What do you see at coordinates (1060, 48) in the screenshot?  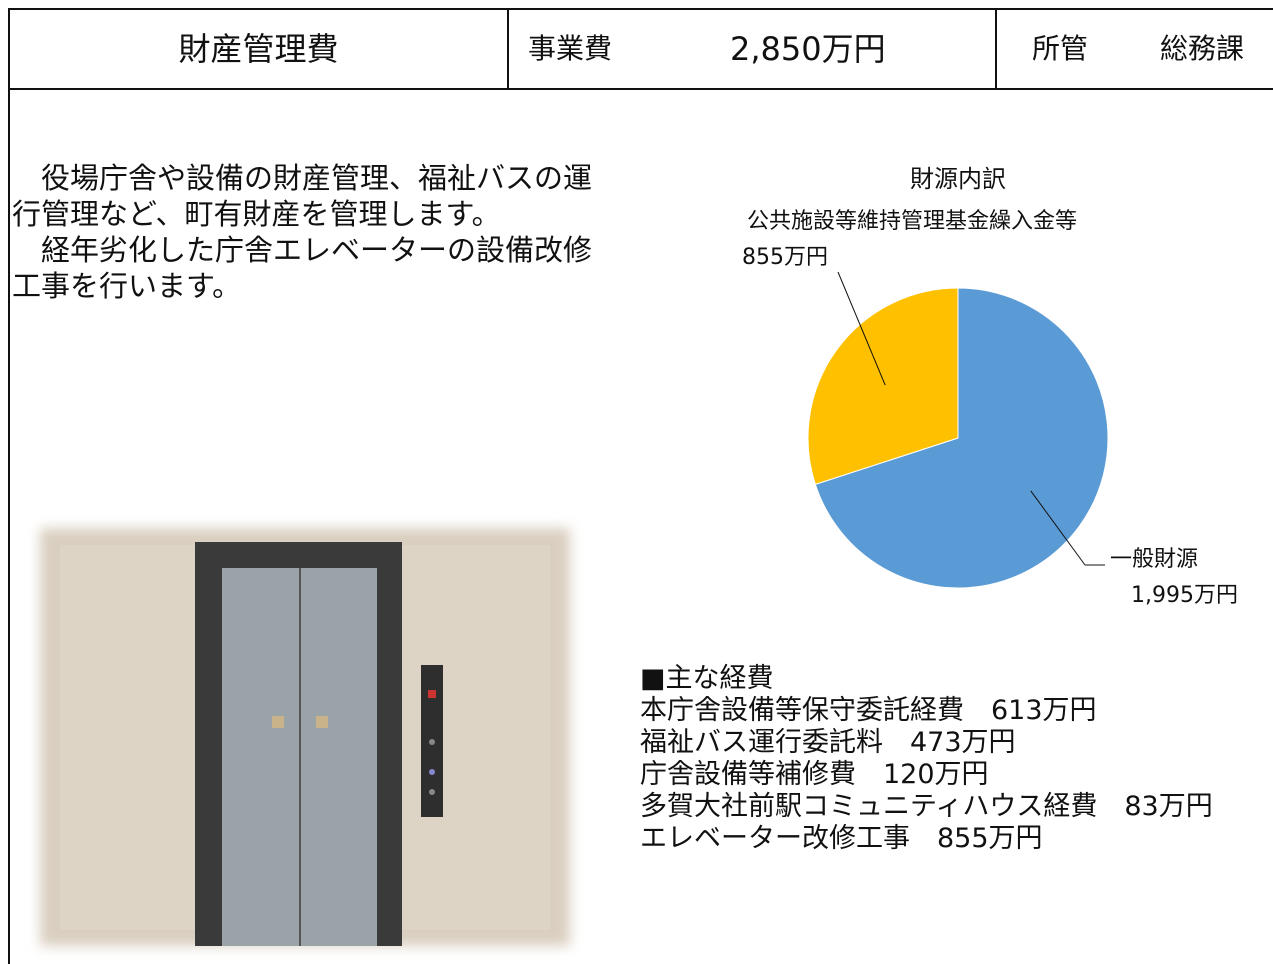 I see `dept-label: 所管` at bounding box center [1060, 48].